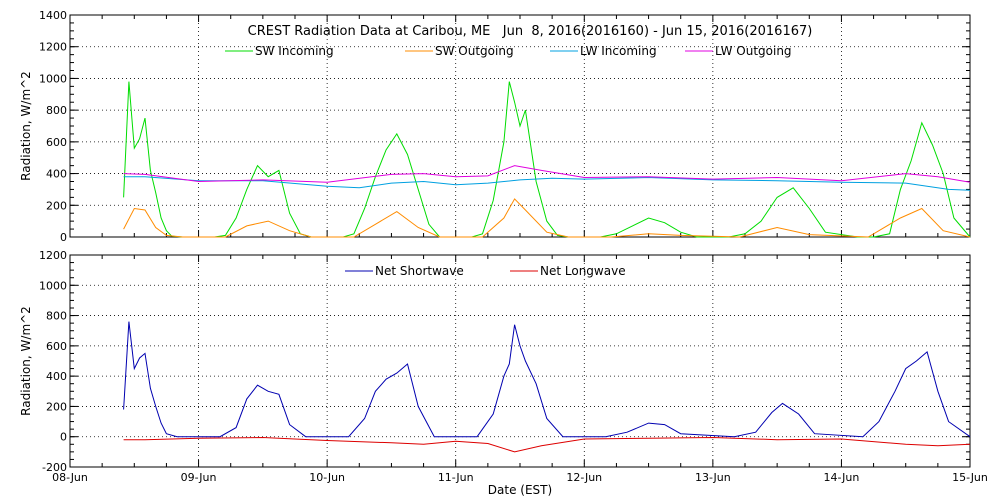 Image resolution: width=1000 pixels, height=504 pixels. I want to click on x-tick-label: 11-Jun, so click(456, 477).